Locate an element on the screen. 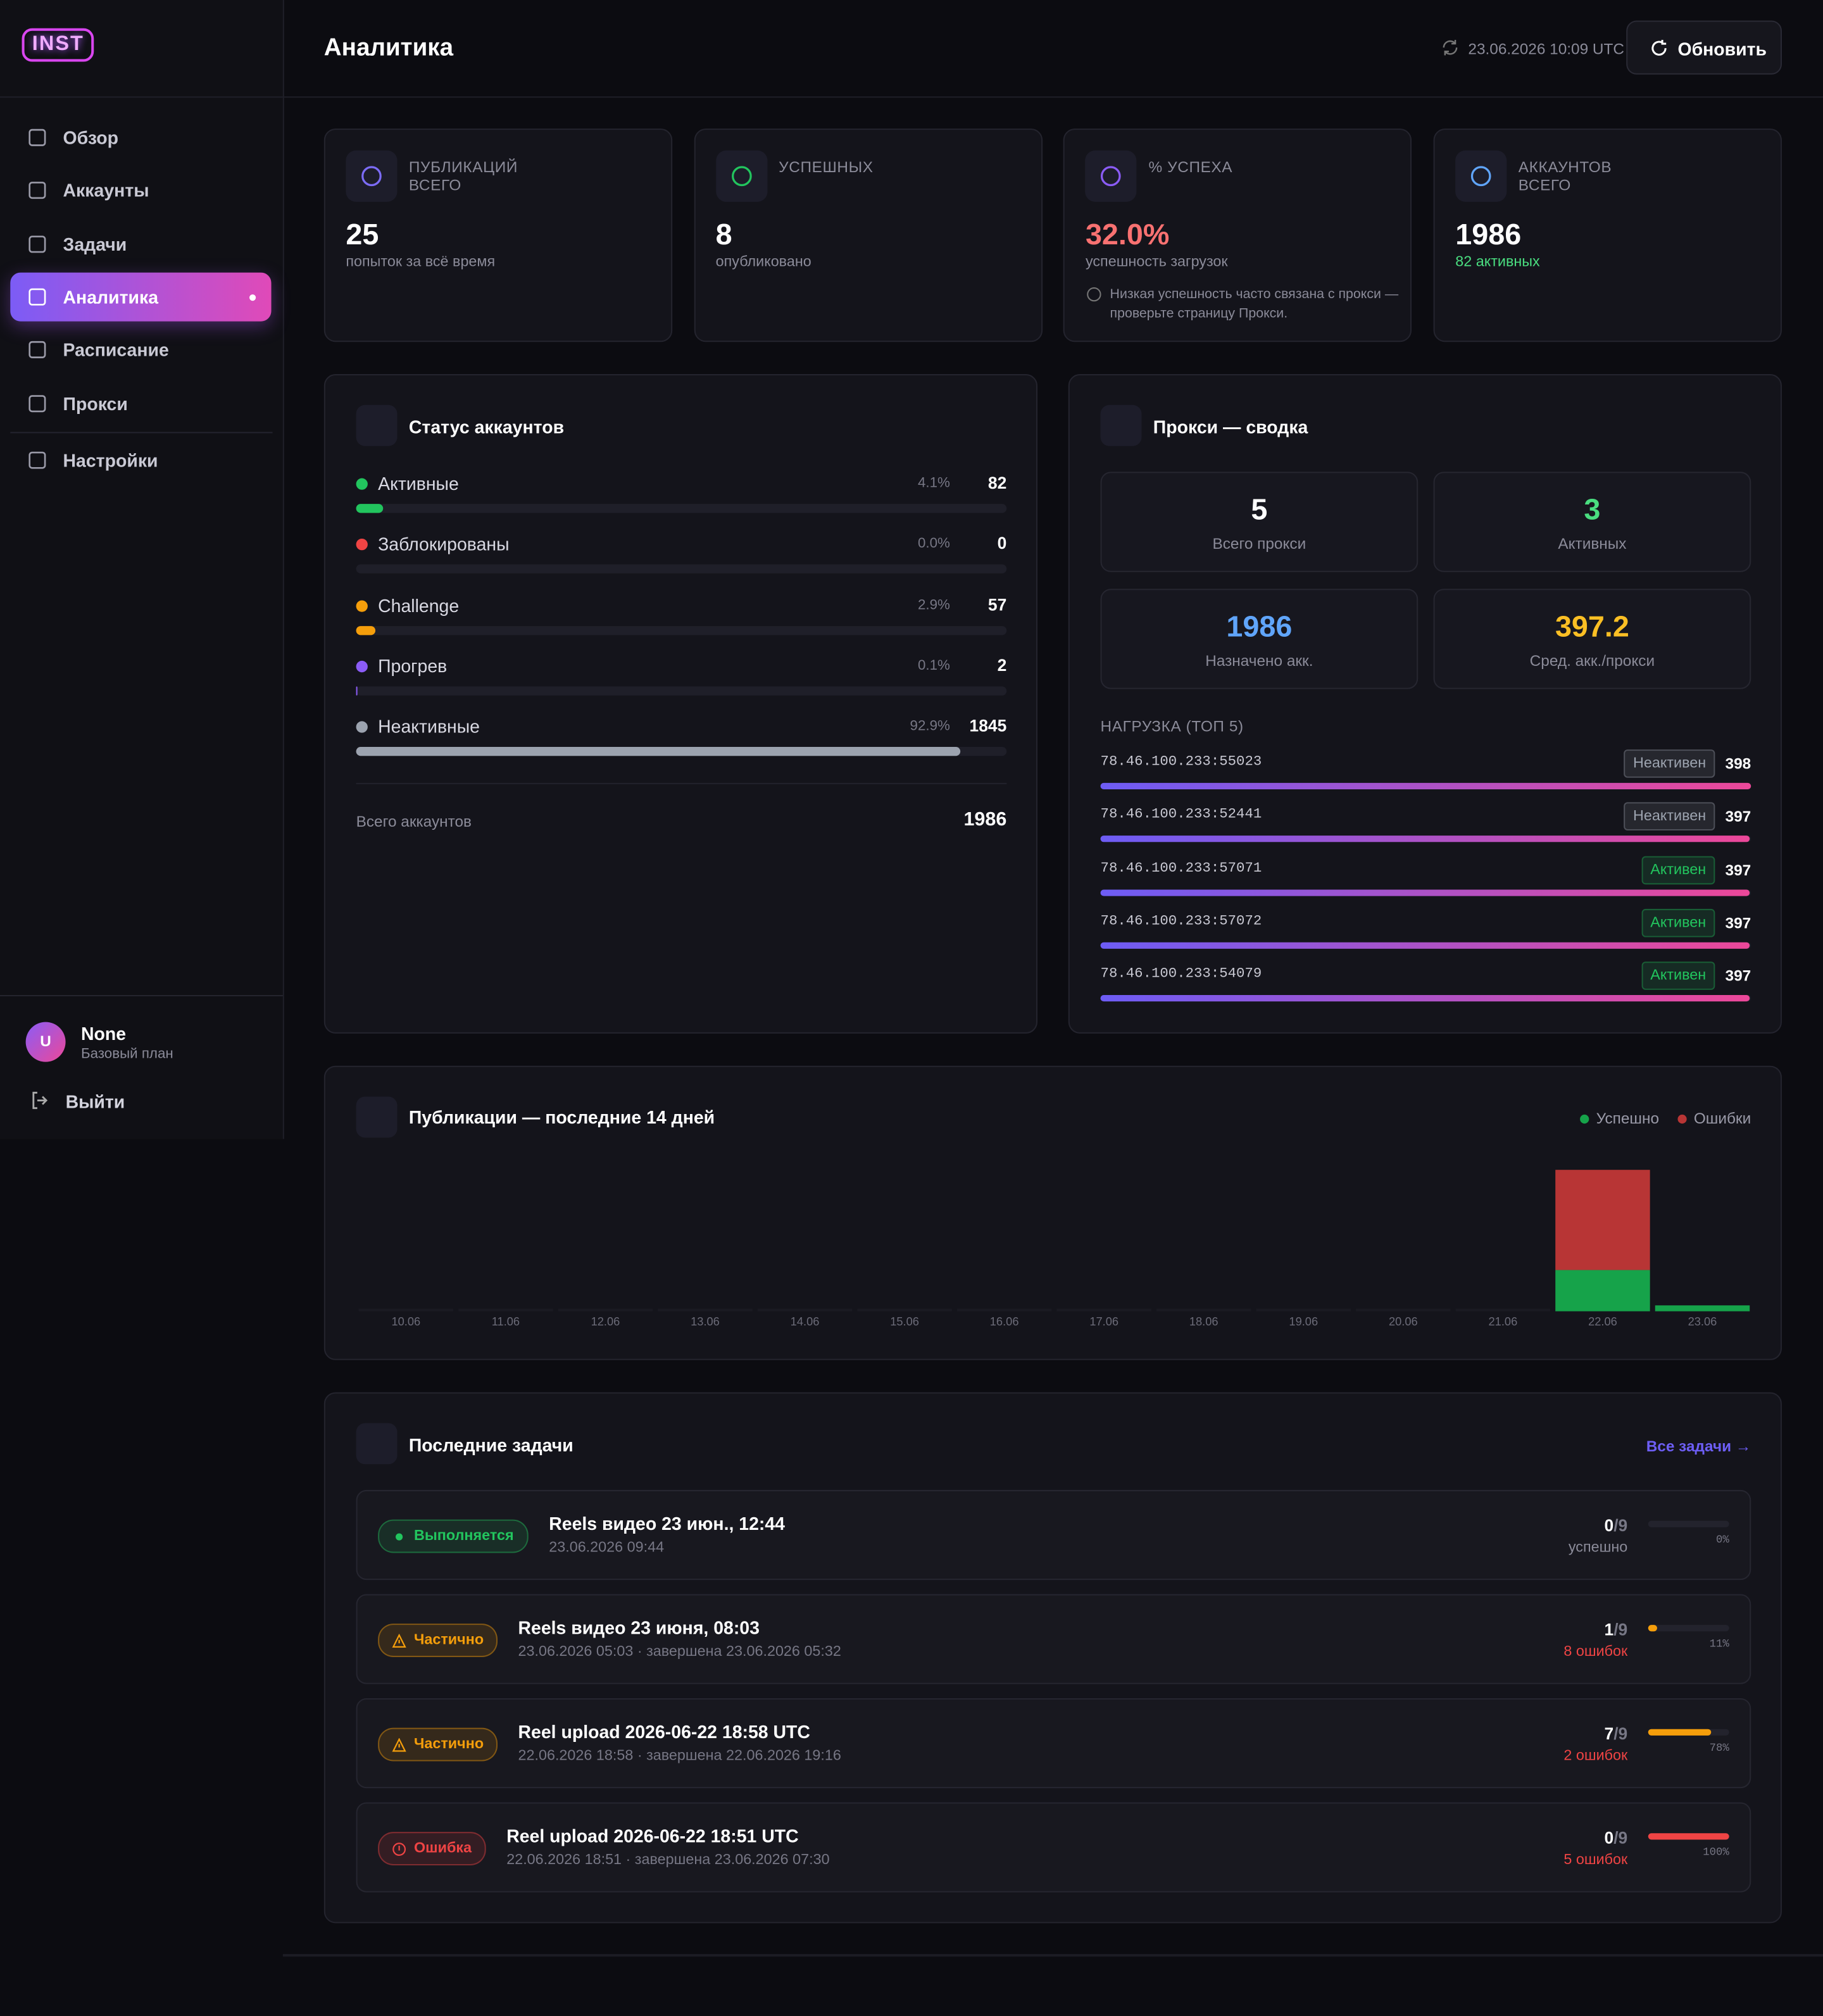  status-name: Challenge is located at coordinates (419, 605).